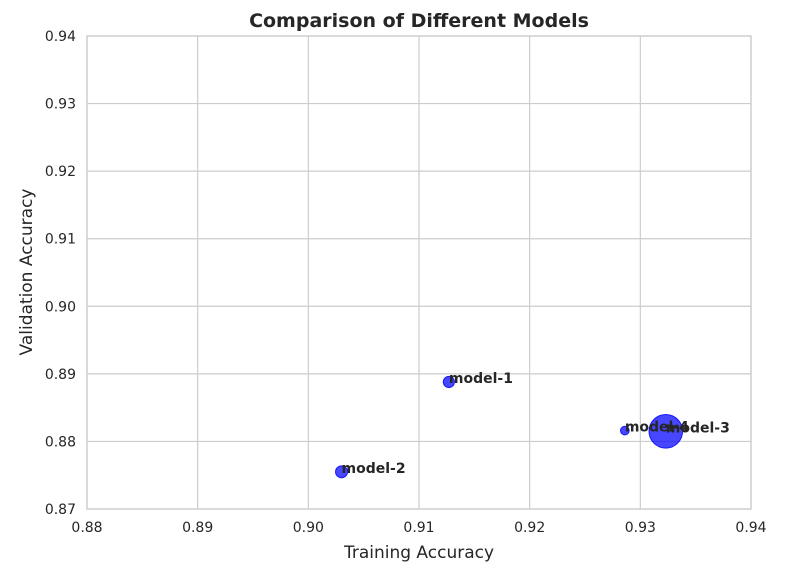 The height and width of the screenshot is (576, 800). Describe the element at coordinates (657, 428) in the screenshot. I see `point-label-model-4: model-4` at that location.